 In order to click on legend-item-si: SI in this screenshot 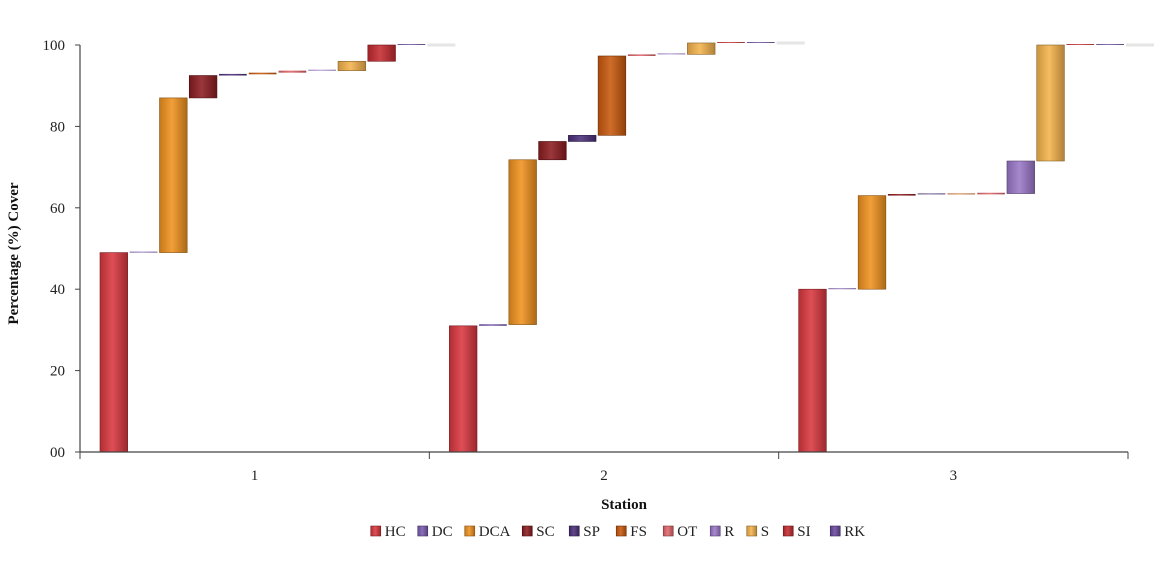, I will do `click(796, 532)`.